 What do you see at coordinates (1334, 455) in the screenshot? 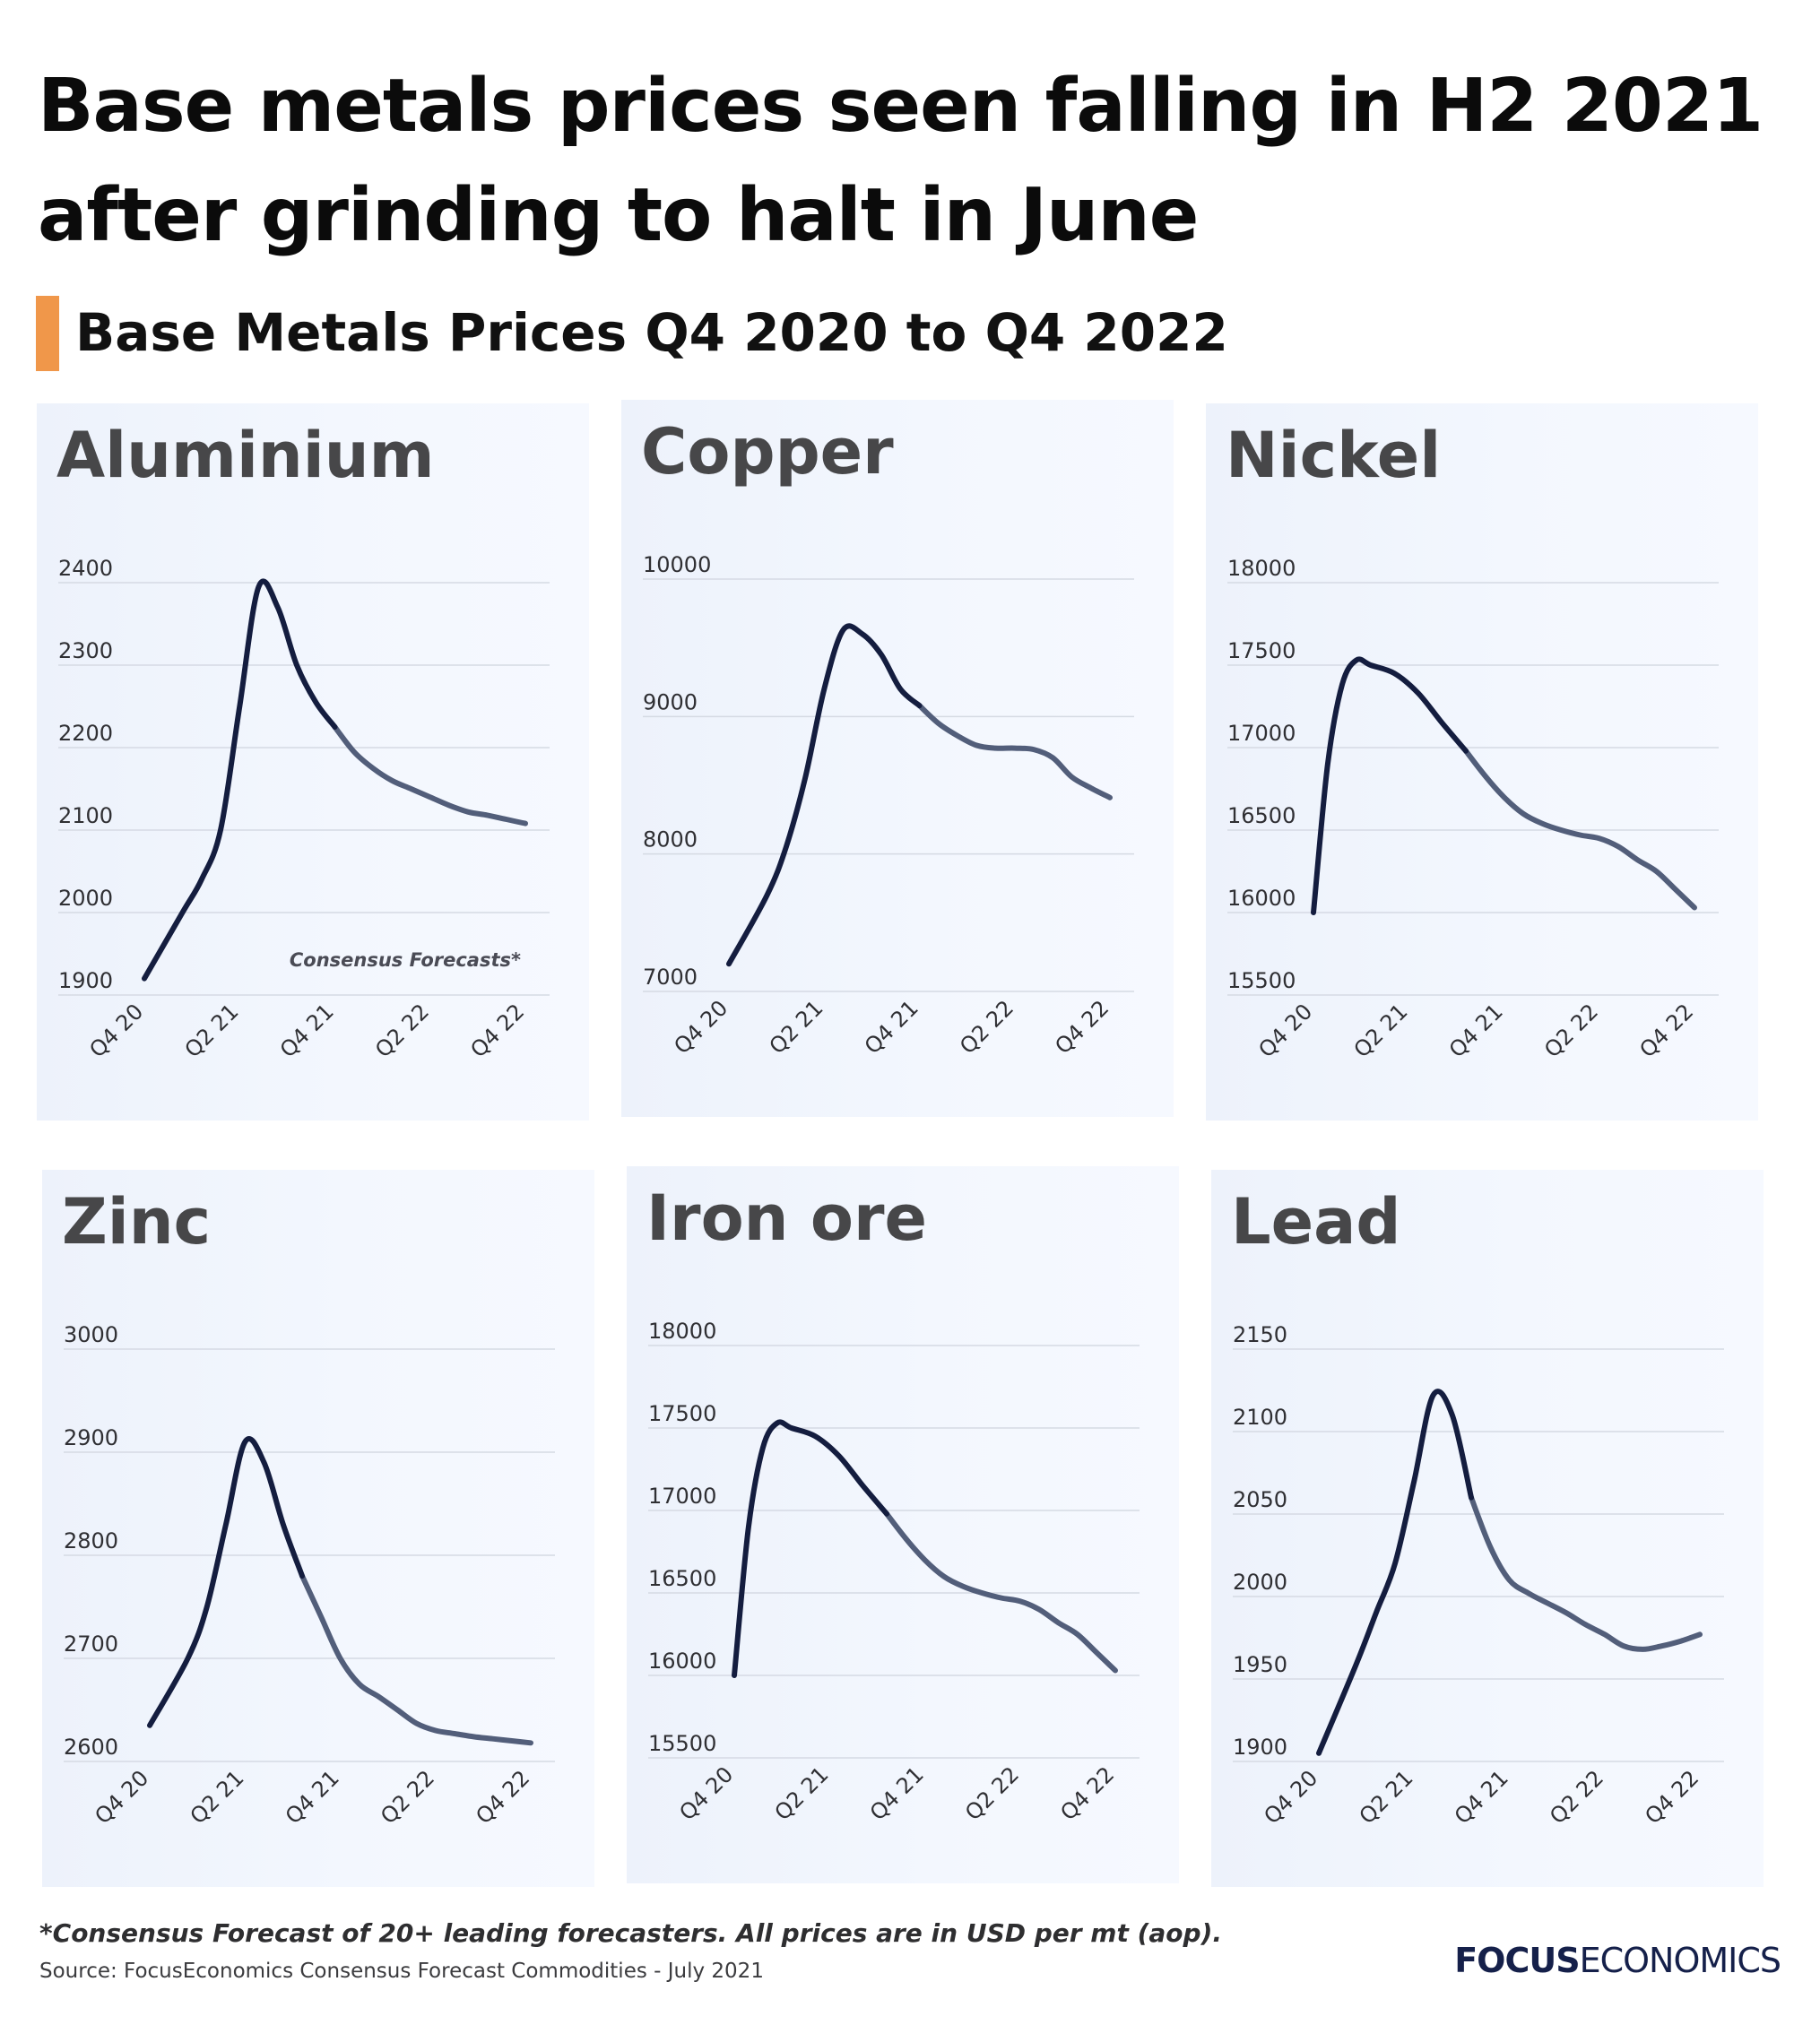
I see `chart-title-nickel: Nickel` at bounding box center [1334, 455].